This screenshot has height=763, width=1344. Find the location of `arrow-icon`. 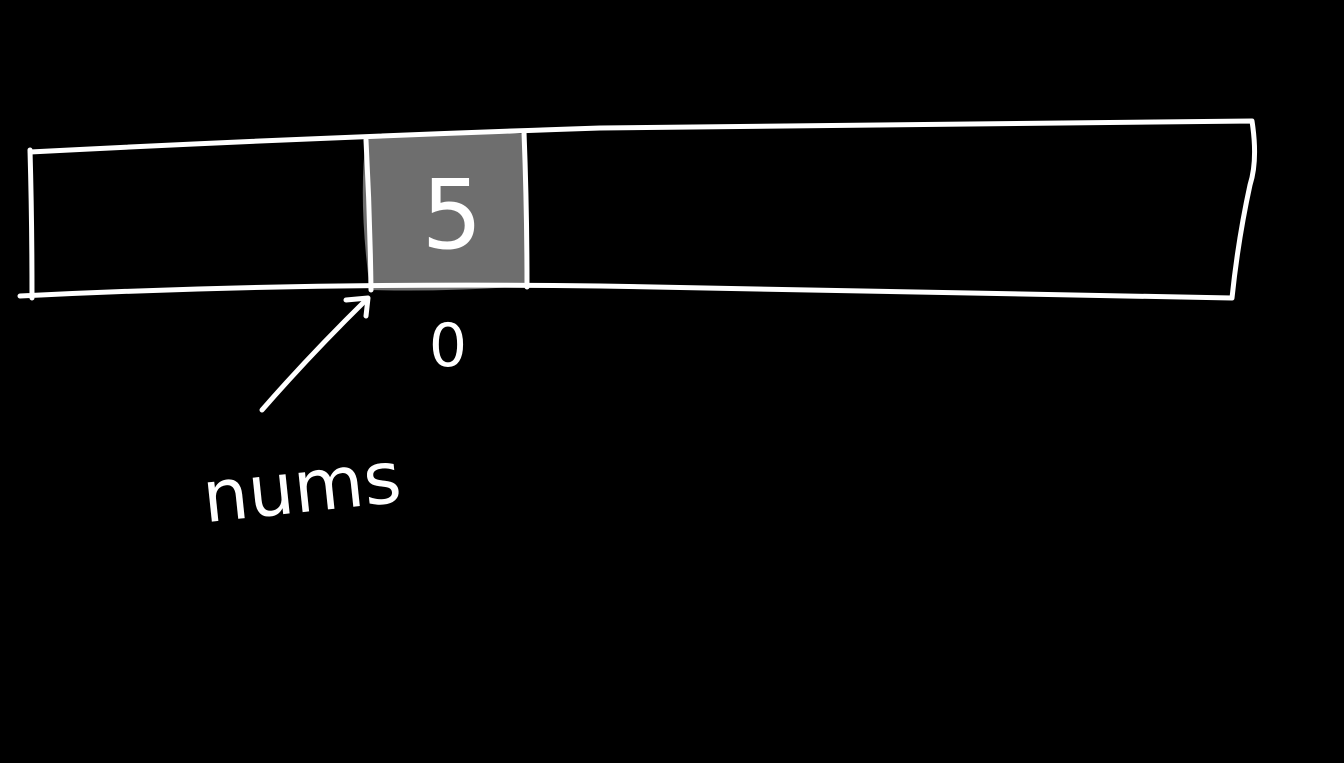

arrow-icon is located at coordinates (315, 354).